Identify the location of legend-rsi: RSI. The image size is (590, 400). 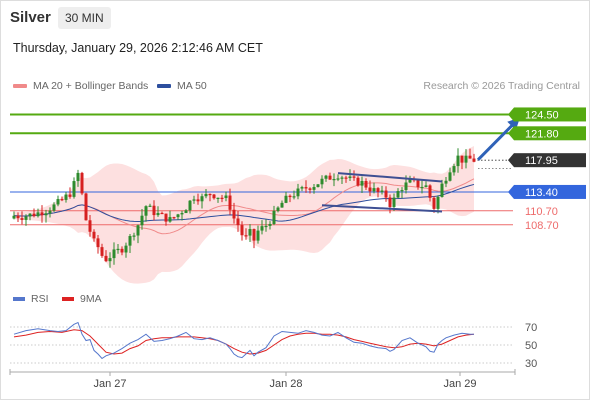
(31, 299).